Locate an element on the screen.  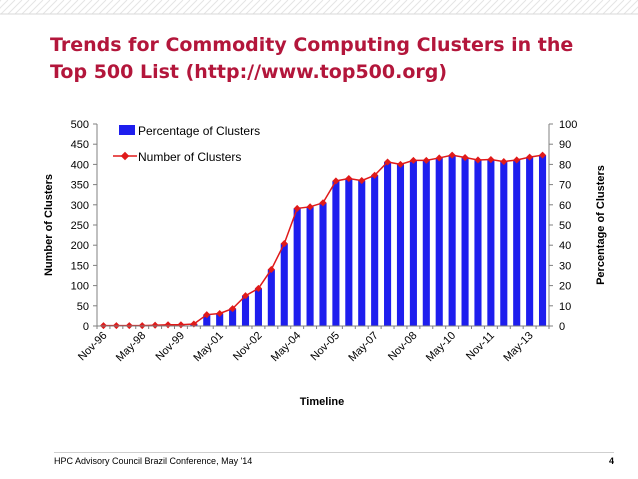
legend-label-number: Number of Clusters is located at coordinates (189, 157).